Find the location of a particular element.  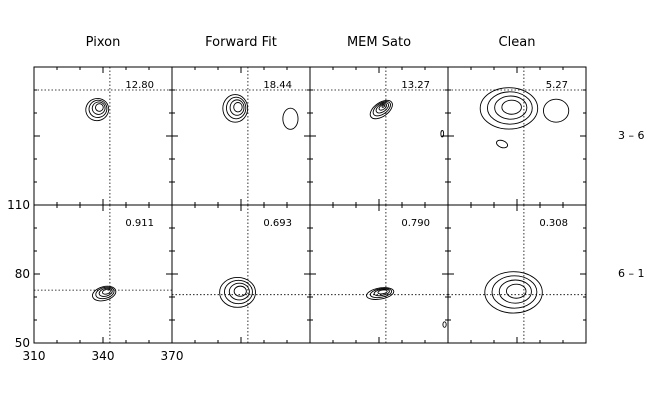

panel-value: 13.27 is located at coordinates (415, 85).